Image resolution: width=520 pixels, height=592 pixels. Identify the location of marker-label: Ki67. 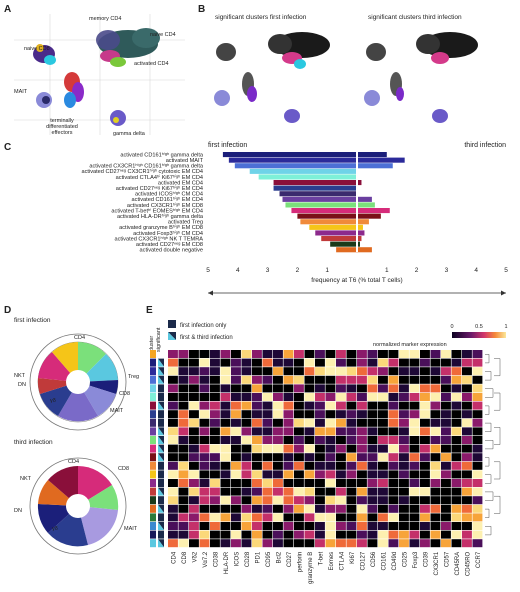
(353, 557).